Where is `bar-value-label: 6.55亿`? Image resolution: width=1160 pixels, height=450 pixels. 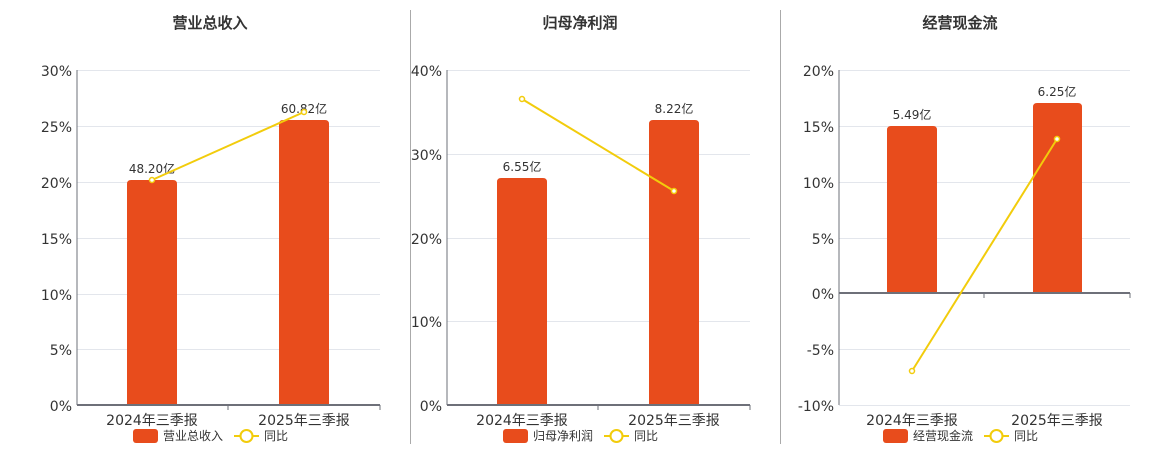
bar-value-label: 6.55亿 is located at coordinates (522, 166).